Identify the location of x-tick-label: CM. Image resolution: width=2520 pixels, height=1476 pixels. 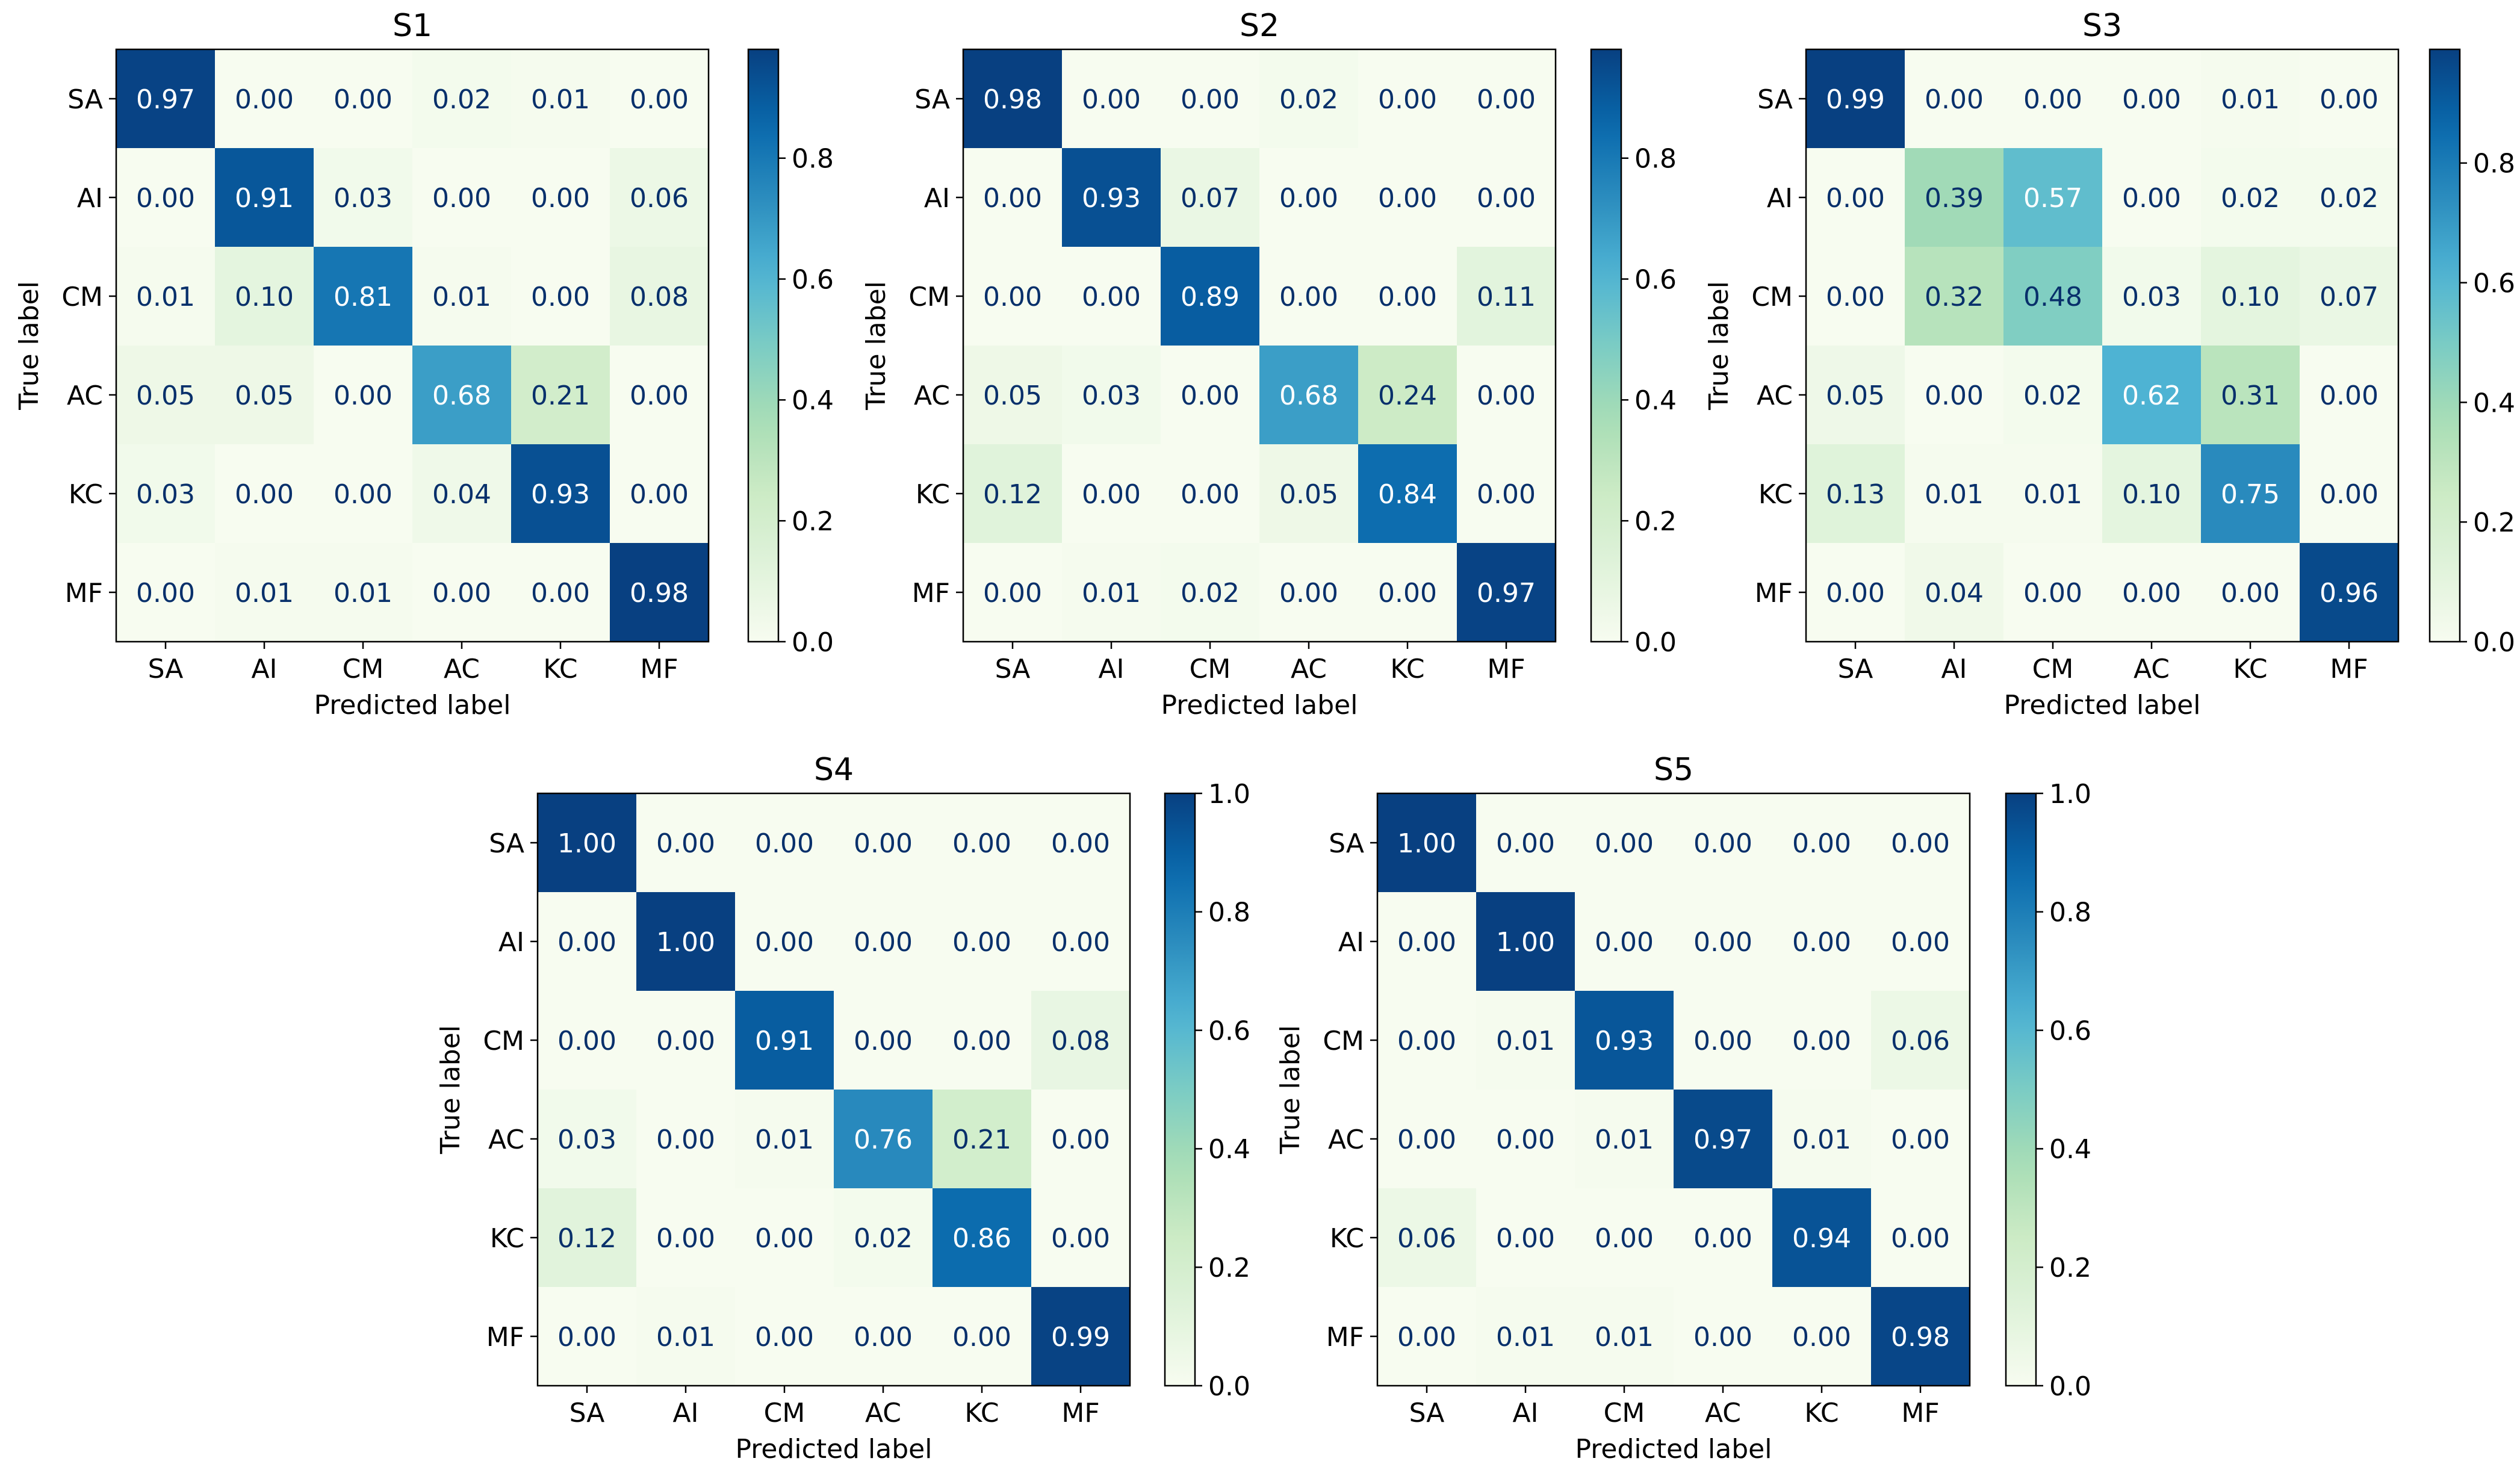
(1211, 669).